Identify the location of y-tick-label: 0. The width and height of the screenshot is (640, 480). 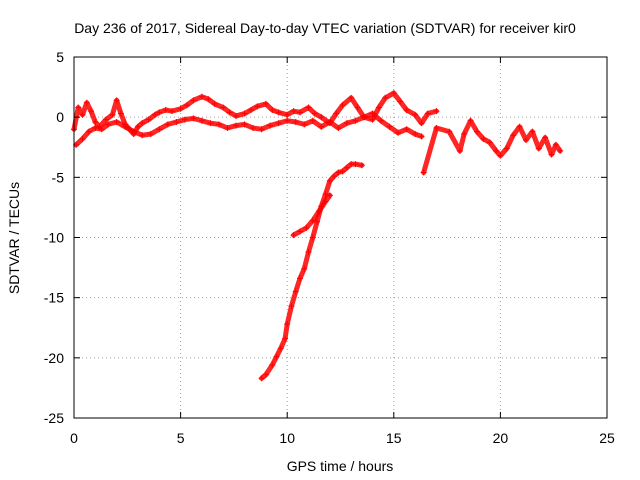
(60, 117).